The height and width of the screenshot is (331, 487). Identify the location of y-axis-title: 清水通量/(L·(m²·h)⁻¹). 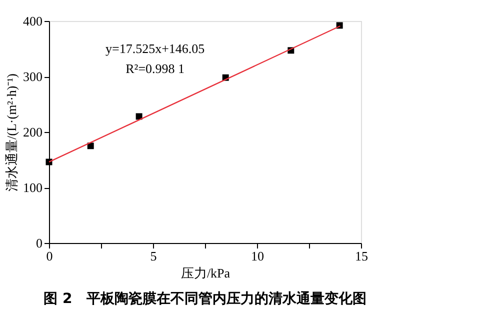
(11, 133).